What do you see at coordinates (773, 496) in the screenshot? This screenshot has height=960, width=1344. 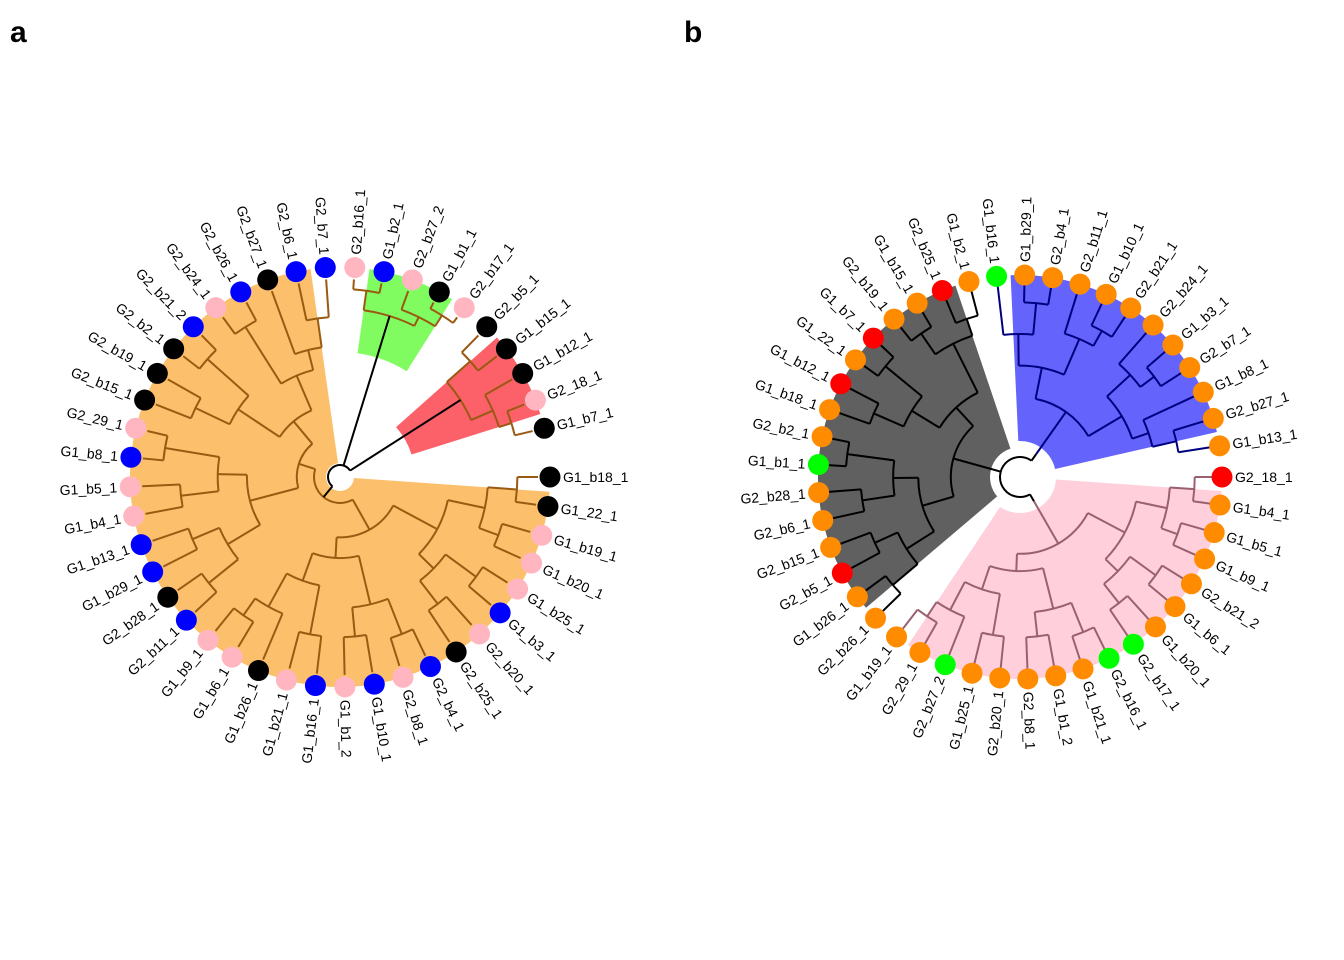 I see `tip-label-g2-b28-1: G2_b28_1` at bounding box center [773, 496].